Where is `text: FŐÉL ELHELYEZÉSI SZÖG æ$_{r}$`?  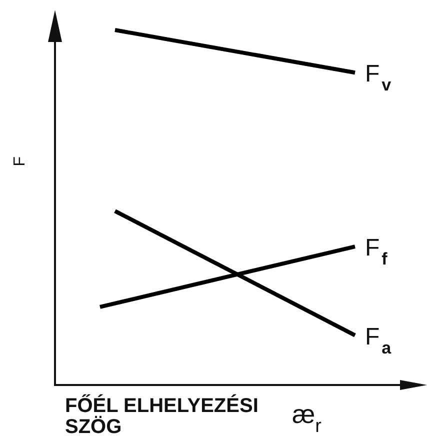 text: FŐÉL ELHELYEZÉSI SZÖG æ$_{r}$ is located at coordinates (193, 416).